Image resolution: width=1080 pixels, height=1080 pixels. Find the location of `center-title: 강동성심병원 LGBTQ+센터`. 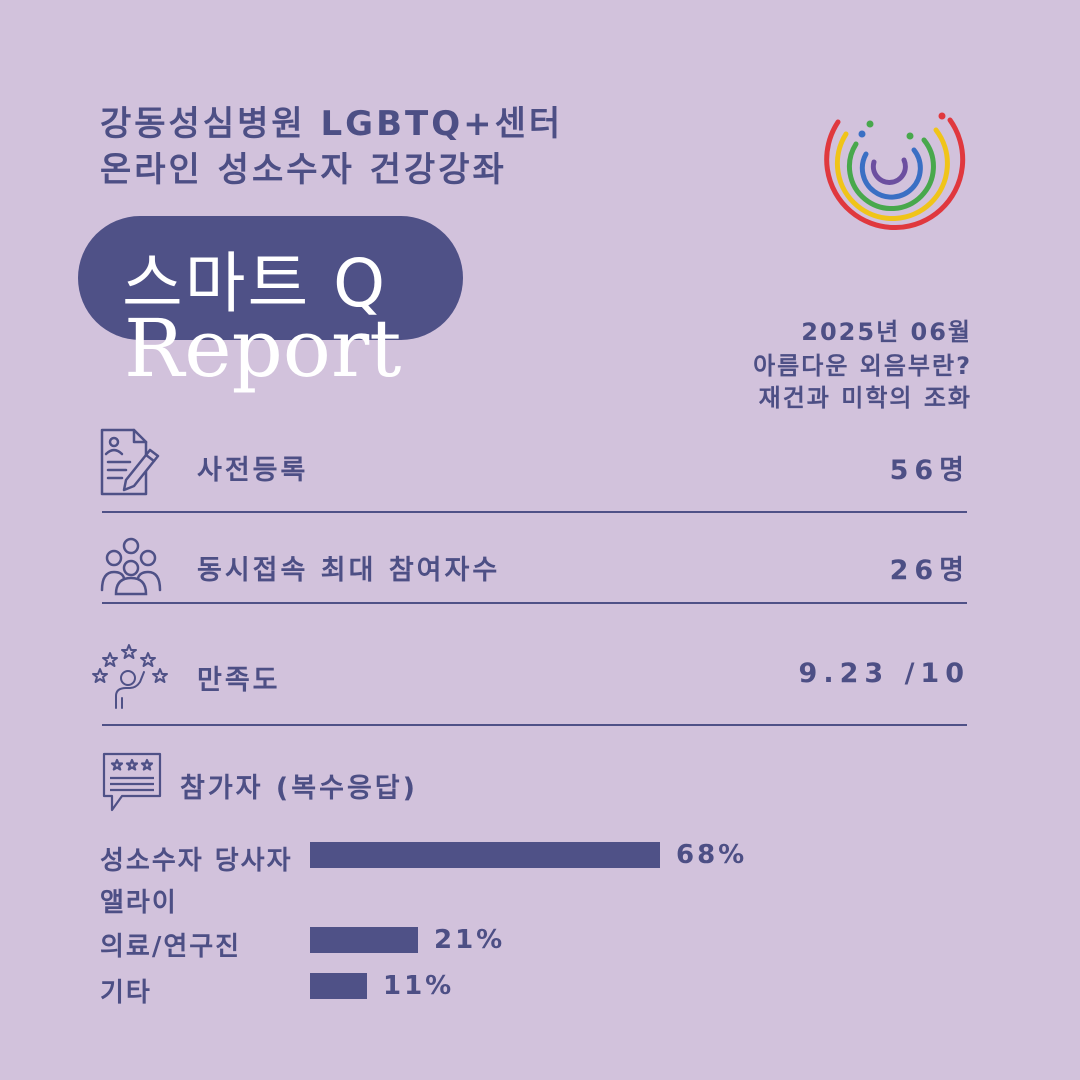

center-title: 강동성심병원 LGBTQ+센터 is located at coordinates (332, 124).